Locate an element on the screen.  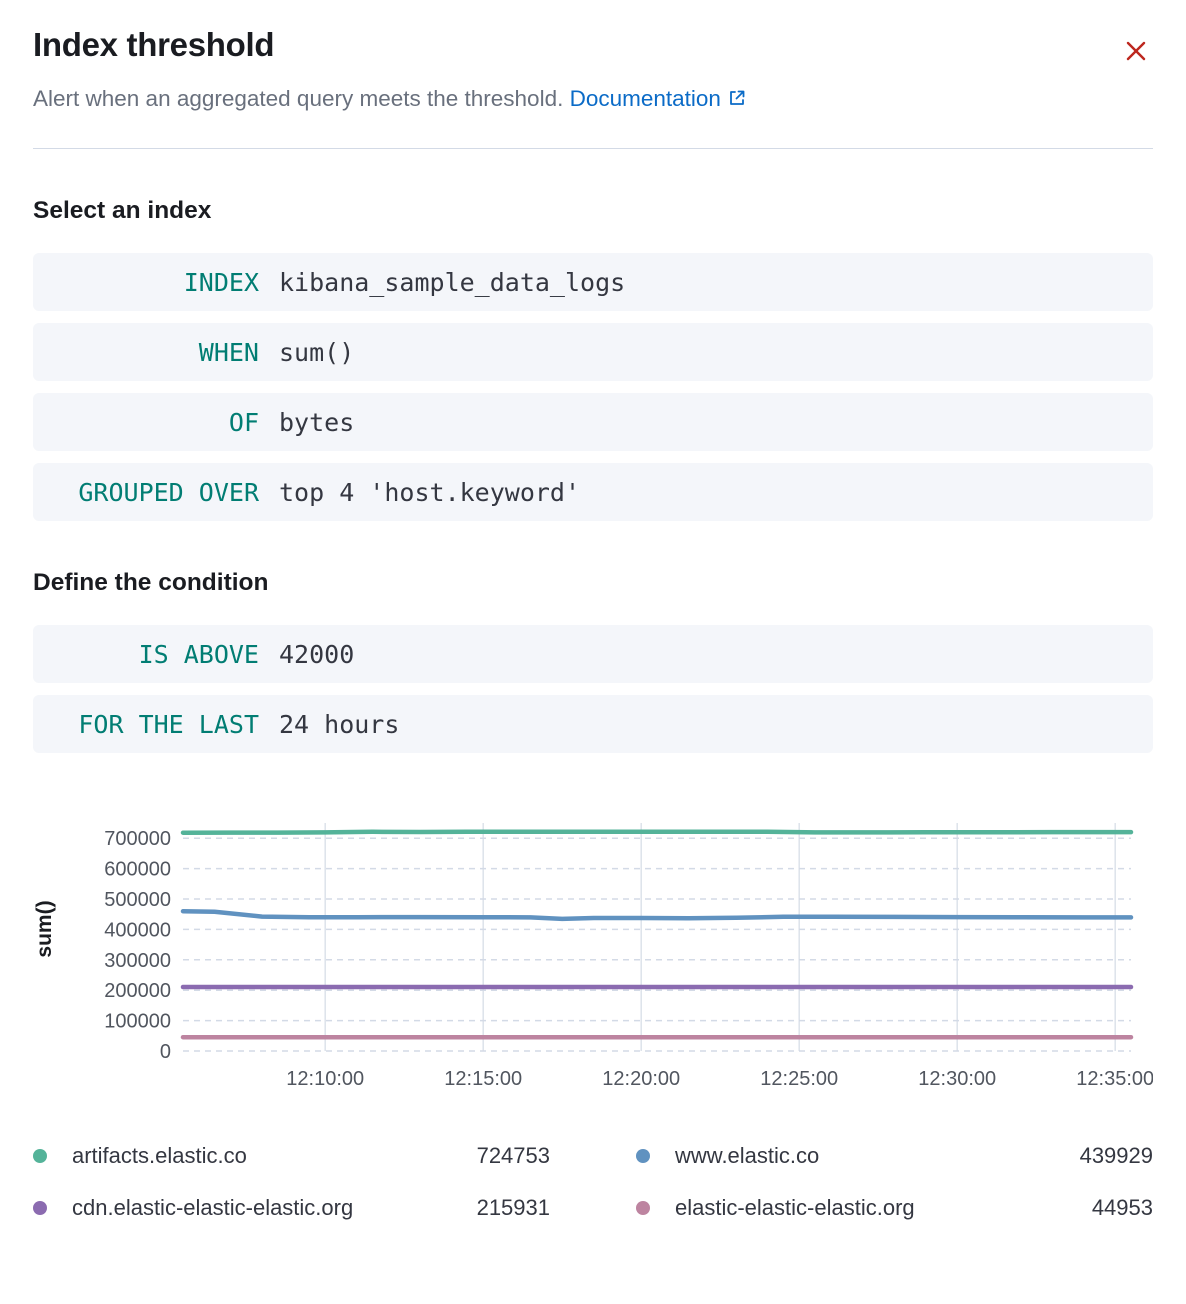
svg-text: 12:15:00 is located at coordinates (483, 1079).